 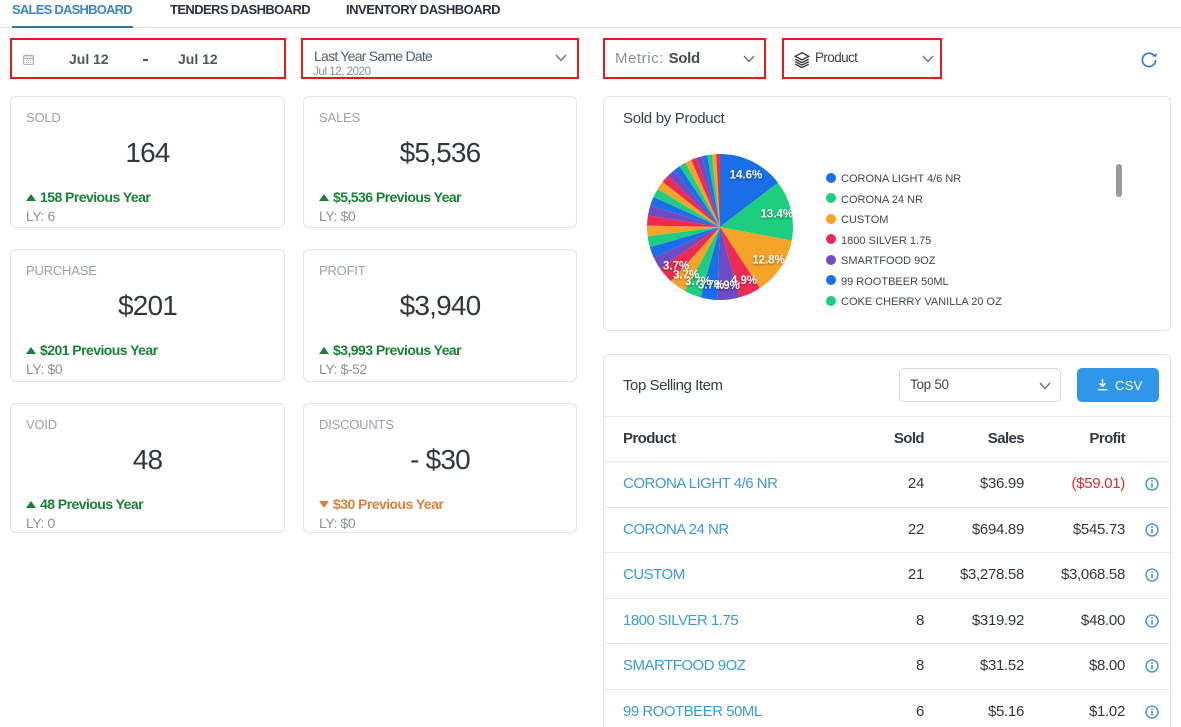 What do you see at coordinates (746, 176) in the screenshot?
I see `svg-text: 14.6%` at bounding box center [746, 176].